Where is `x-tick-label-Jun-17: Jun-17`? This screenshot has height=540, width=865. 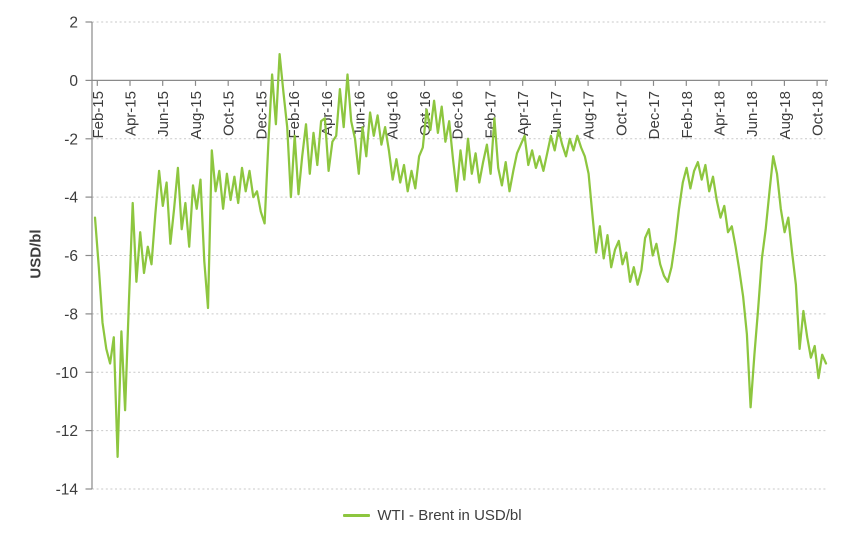
x-tick-label-Jun-17: Jun-17 is located at coordinates (556, 114).